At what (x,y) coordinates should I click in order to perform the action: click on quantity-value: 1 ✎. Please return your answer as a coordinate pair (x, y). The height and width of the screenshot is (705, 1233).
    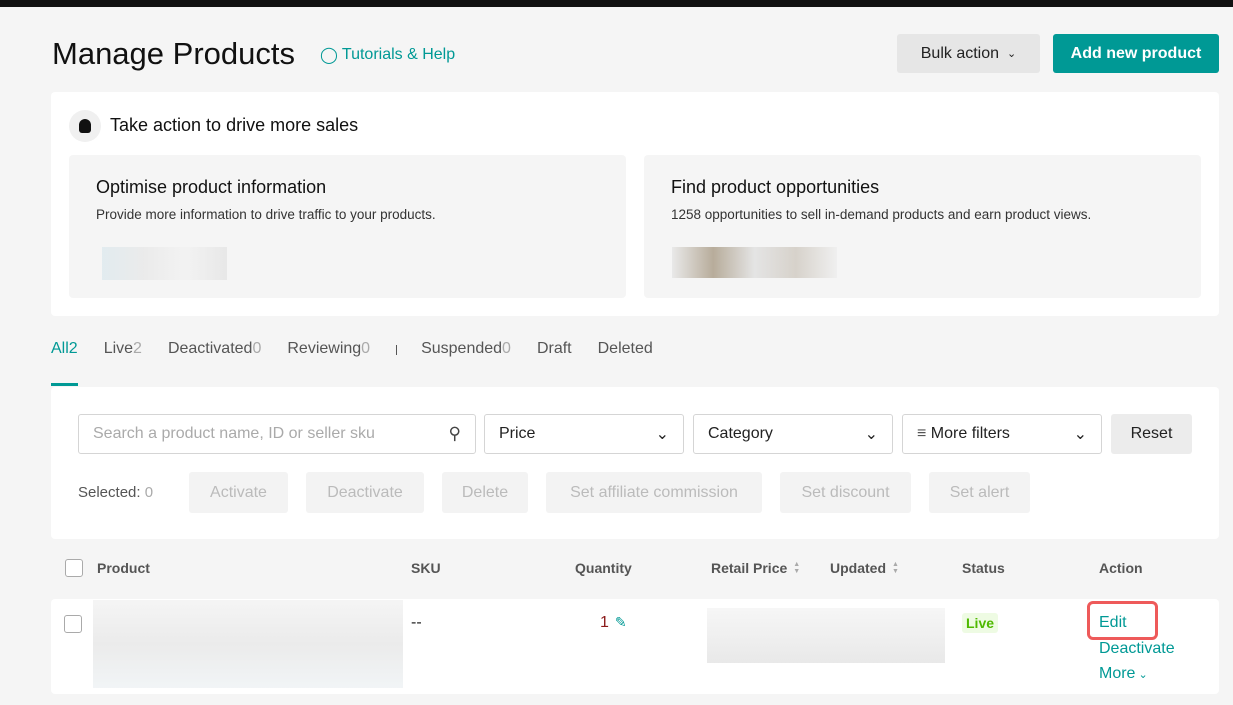
    Looking at the image, I should click on (613, 622).